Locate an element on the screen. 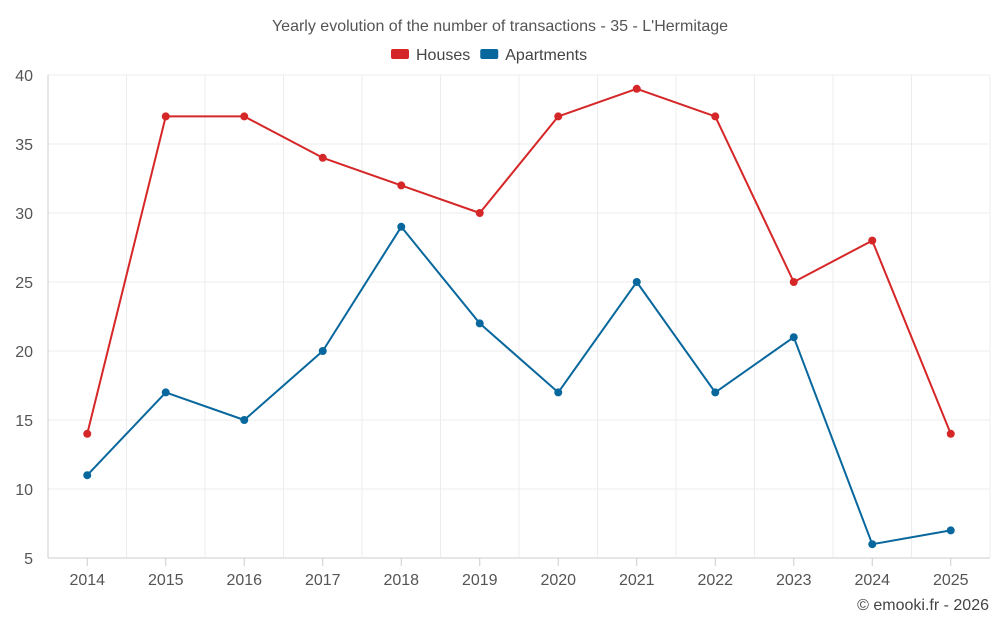 This screenshot has width=1000, height=625. x-tick-label: 2022 is located at coordinates (715, 580).